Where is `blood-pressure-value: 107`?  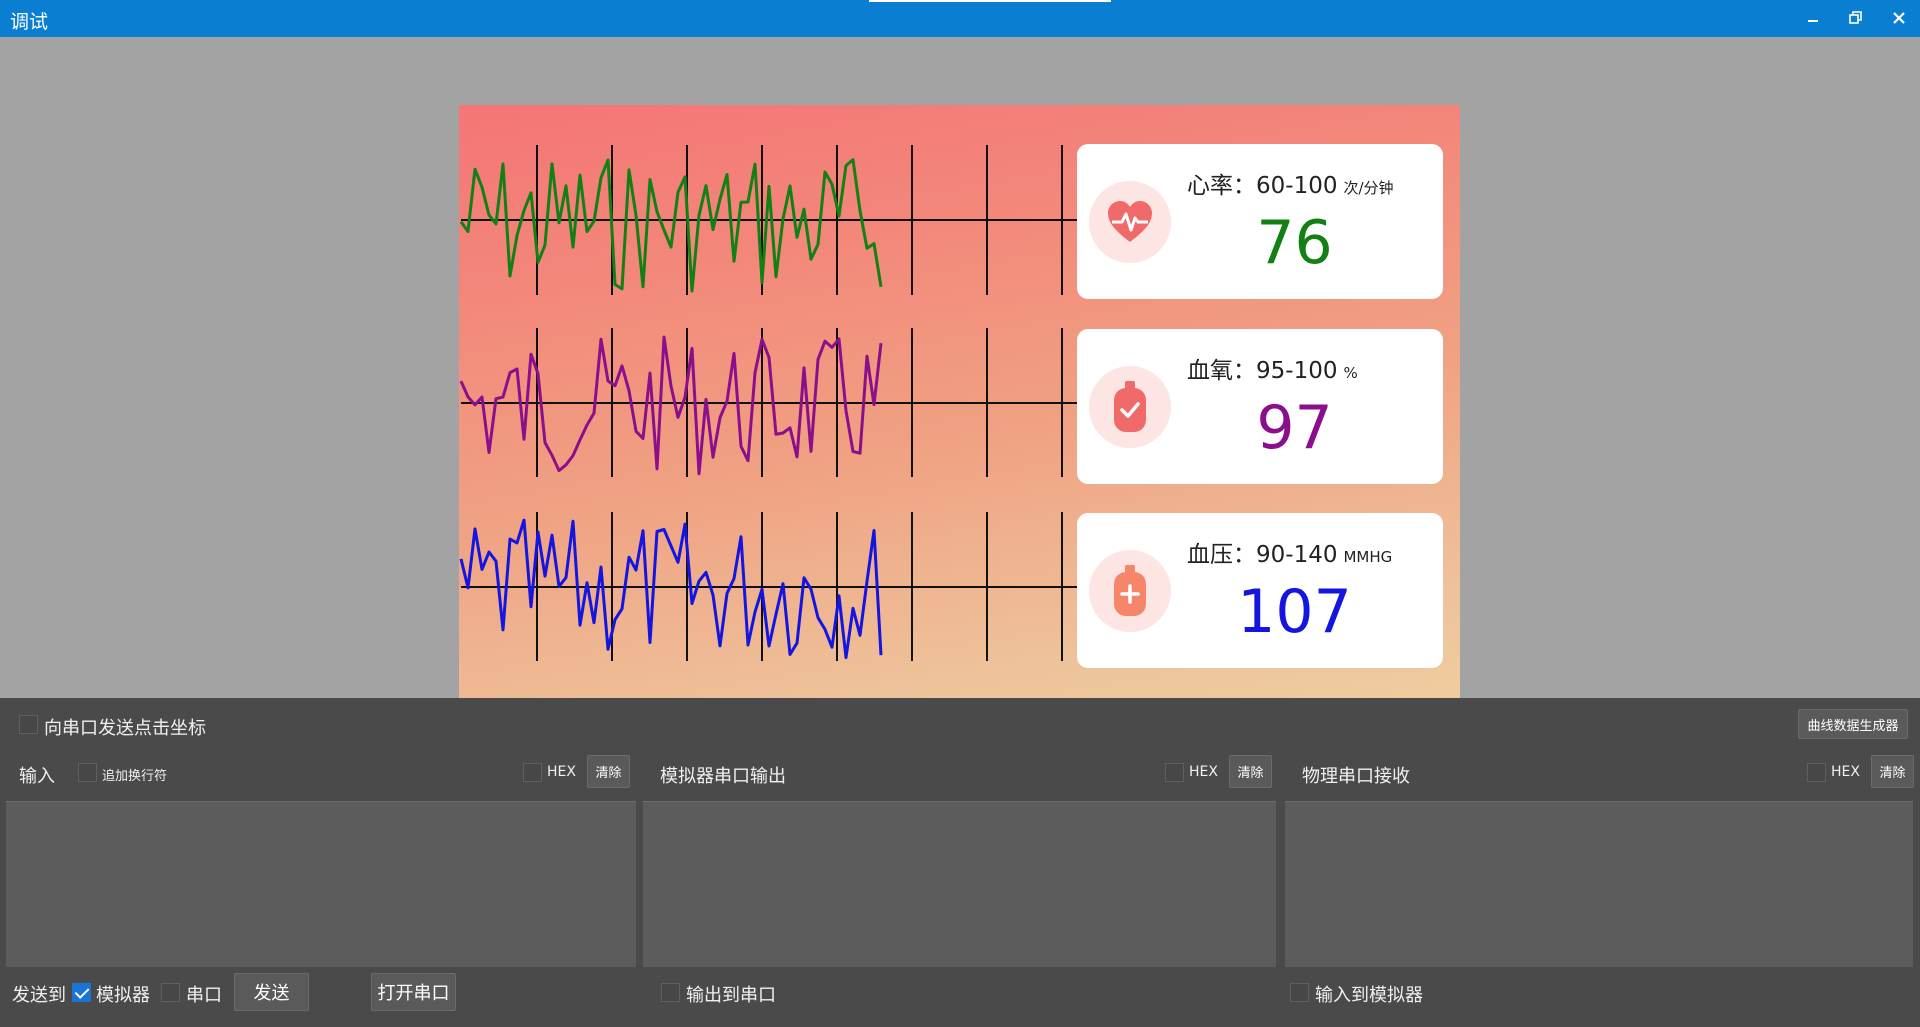
blood-pressure-value: 107 is located at coordinates (1294, 612).